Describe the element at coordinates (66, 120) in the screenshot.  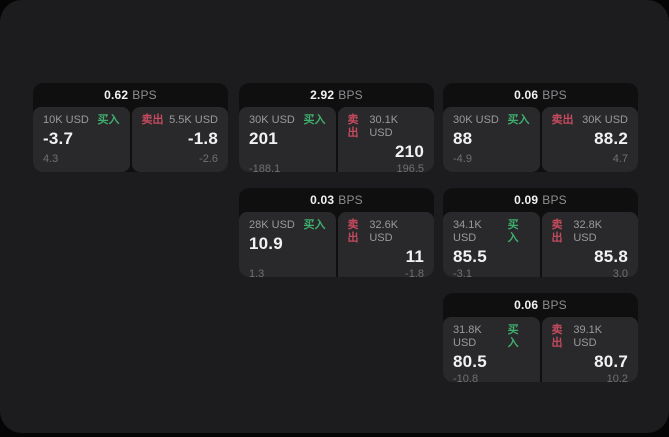
I see `buy-amount: 10K USD` at that location.